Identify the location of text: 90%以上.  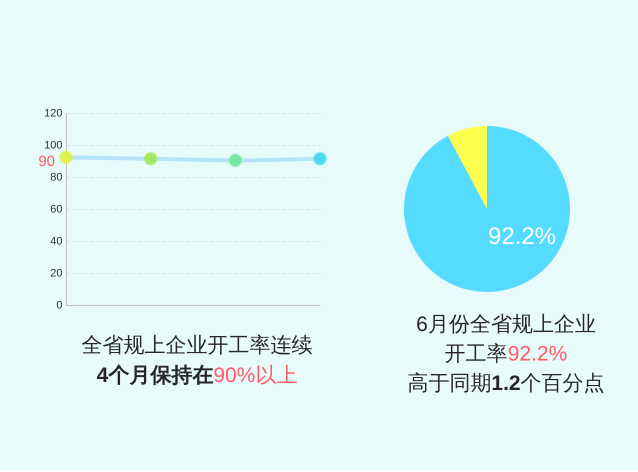
(255, 375).